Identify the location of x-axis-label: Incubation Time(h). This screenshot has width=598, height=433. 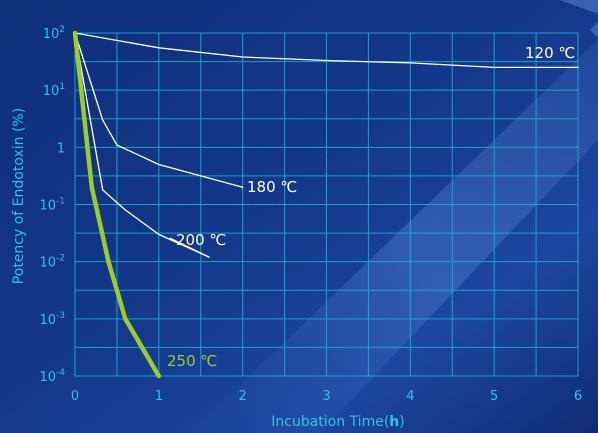
(337, 422).